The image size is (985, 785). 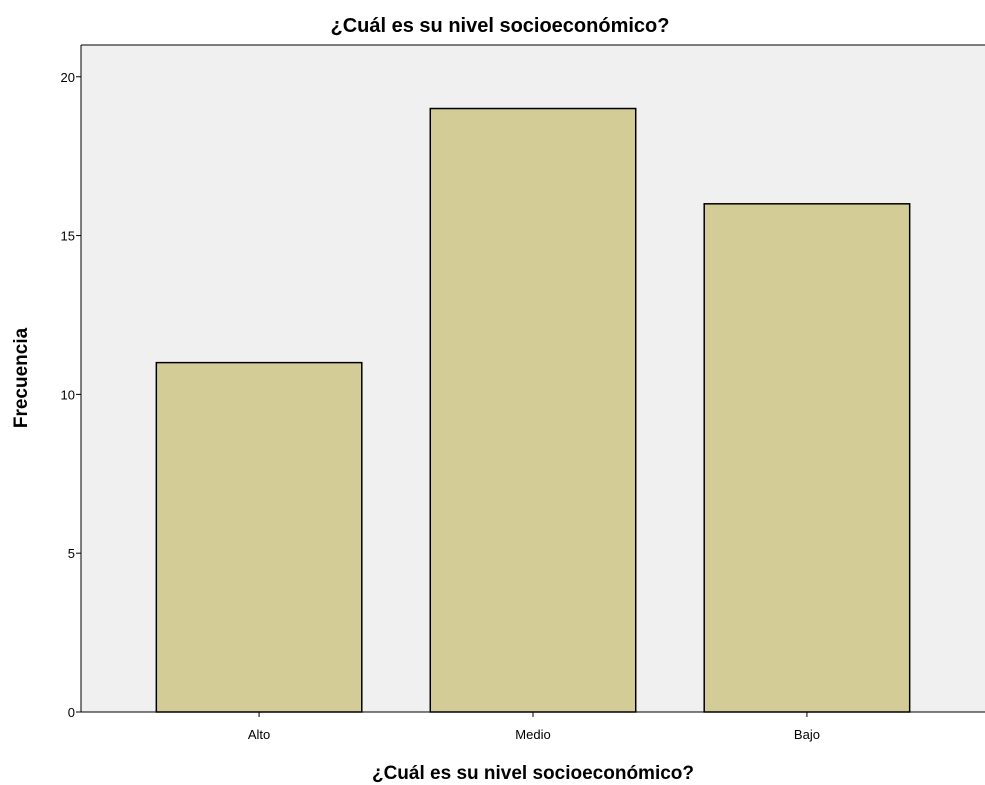 I want to click on x-ticks-layer: Alto Medio Bajo, so click(x=534, y=727).